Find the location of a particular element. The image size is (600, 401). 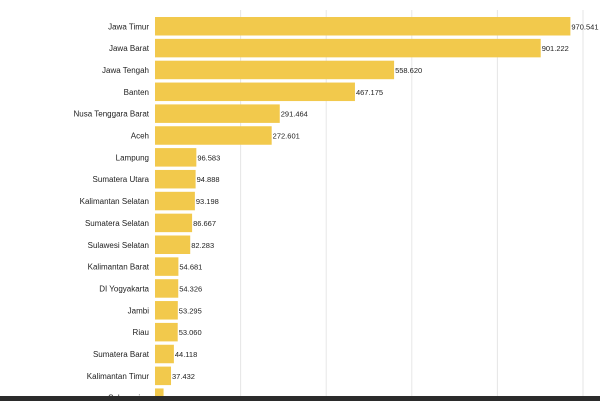

bar-sumatera-selatan is located at coordinates (174, 223).